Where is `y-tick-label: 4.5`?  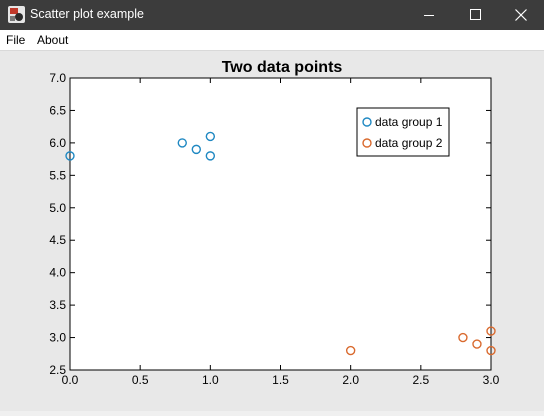
y-tick-label: 4.5 is located at coordinates (57, 240).